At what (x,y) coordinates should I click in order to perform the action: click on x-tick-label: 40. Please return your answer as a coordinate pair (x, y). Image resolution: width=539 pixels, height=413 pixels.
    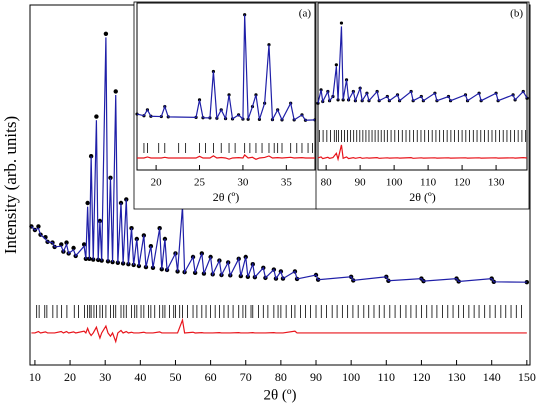
    Looking at the image, I should click on (140, 377).